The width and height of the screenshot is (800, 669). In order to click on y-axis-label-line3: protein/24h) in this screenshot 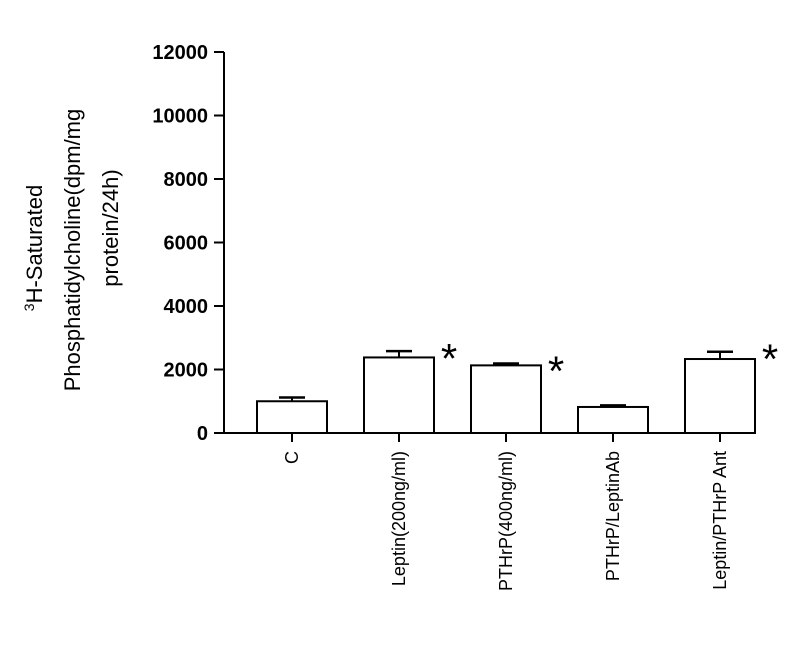, I will do `click(110, 227)`.